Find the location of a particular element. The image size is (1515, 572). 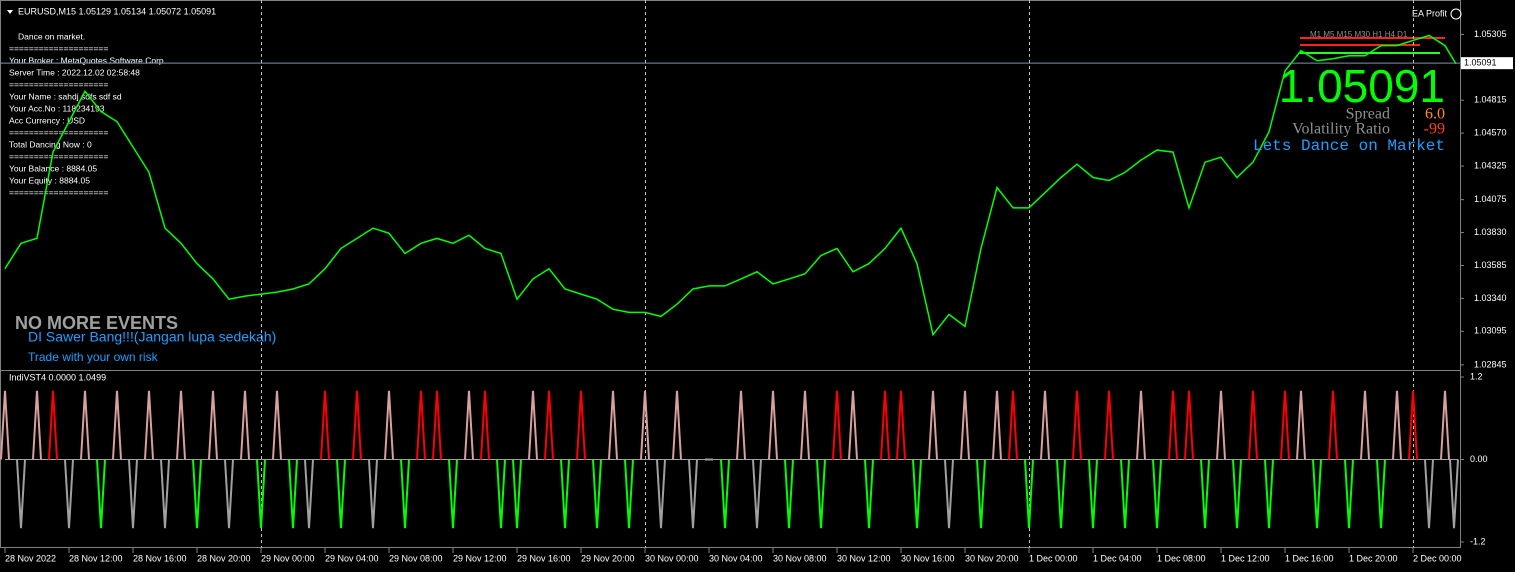

info-line: Acc Currency : USD is located at coordinates (47, 120).